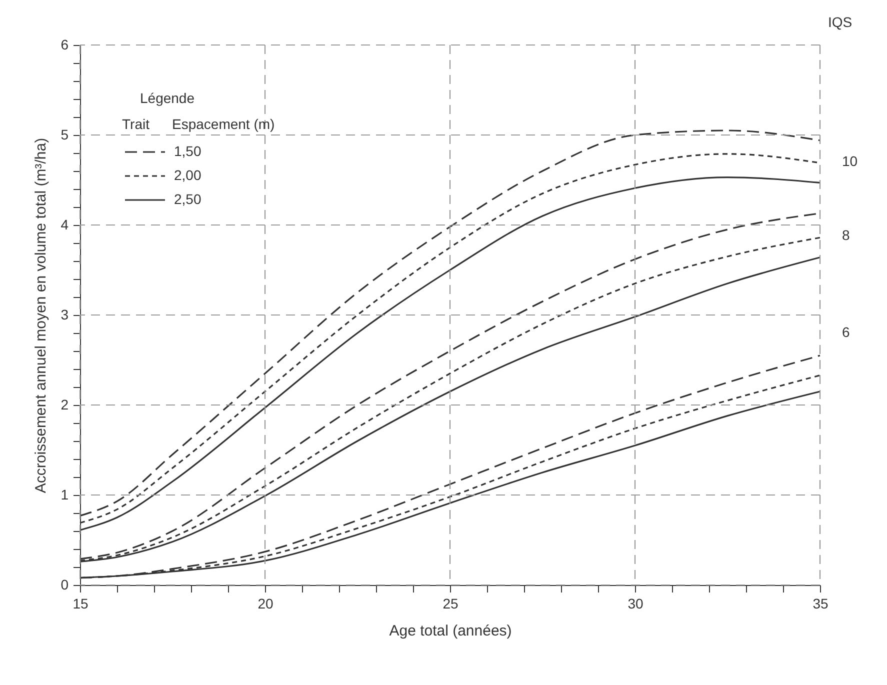  I want to click on legend-label: 2,00, so click(188, 175).